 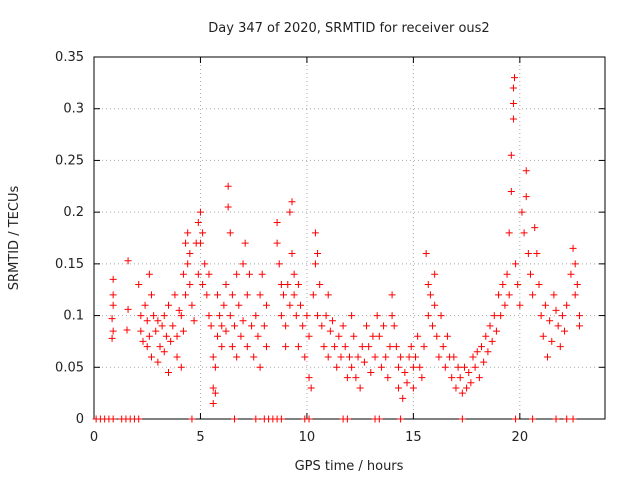 I want to click on y-tick-label: 0.05, so click(x=69, y=367).